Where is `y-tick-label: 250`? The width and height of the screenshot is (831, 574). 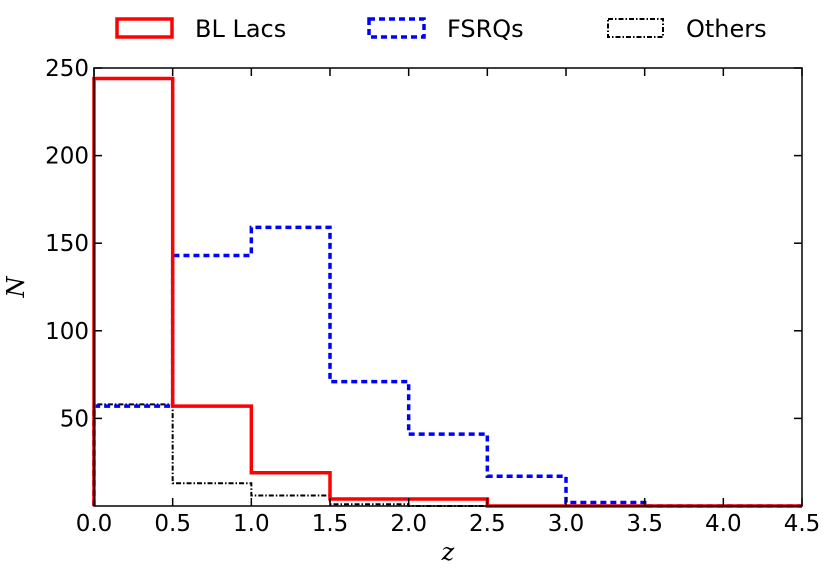
y-tick-label: 250 is located at coordinates (67, 69).